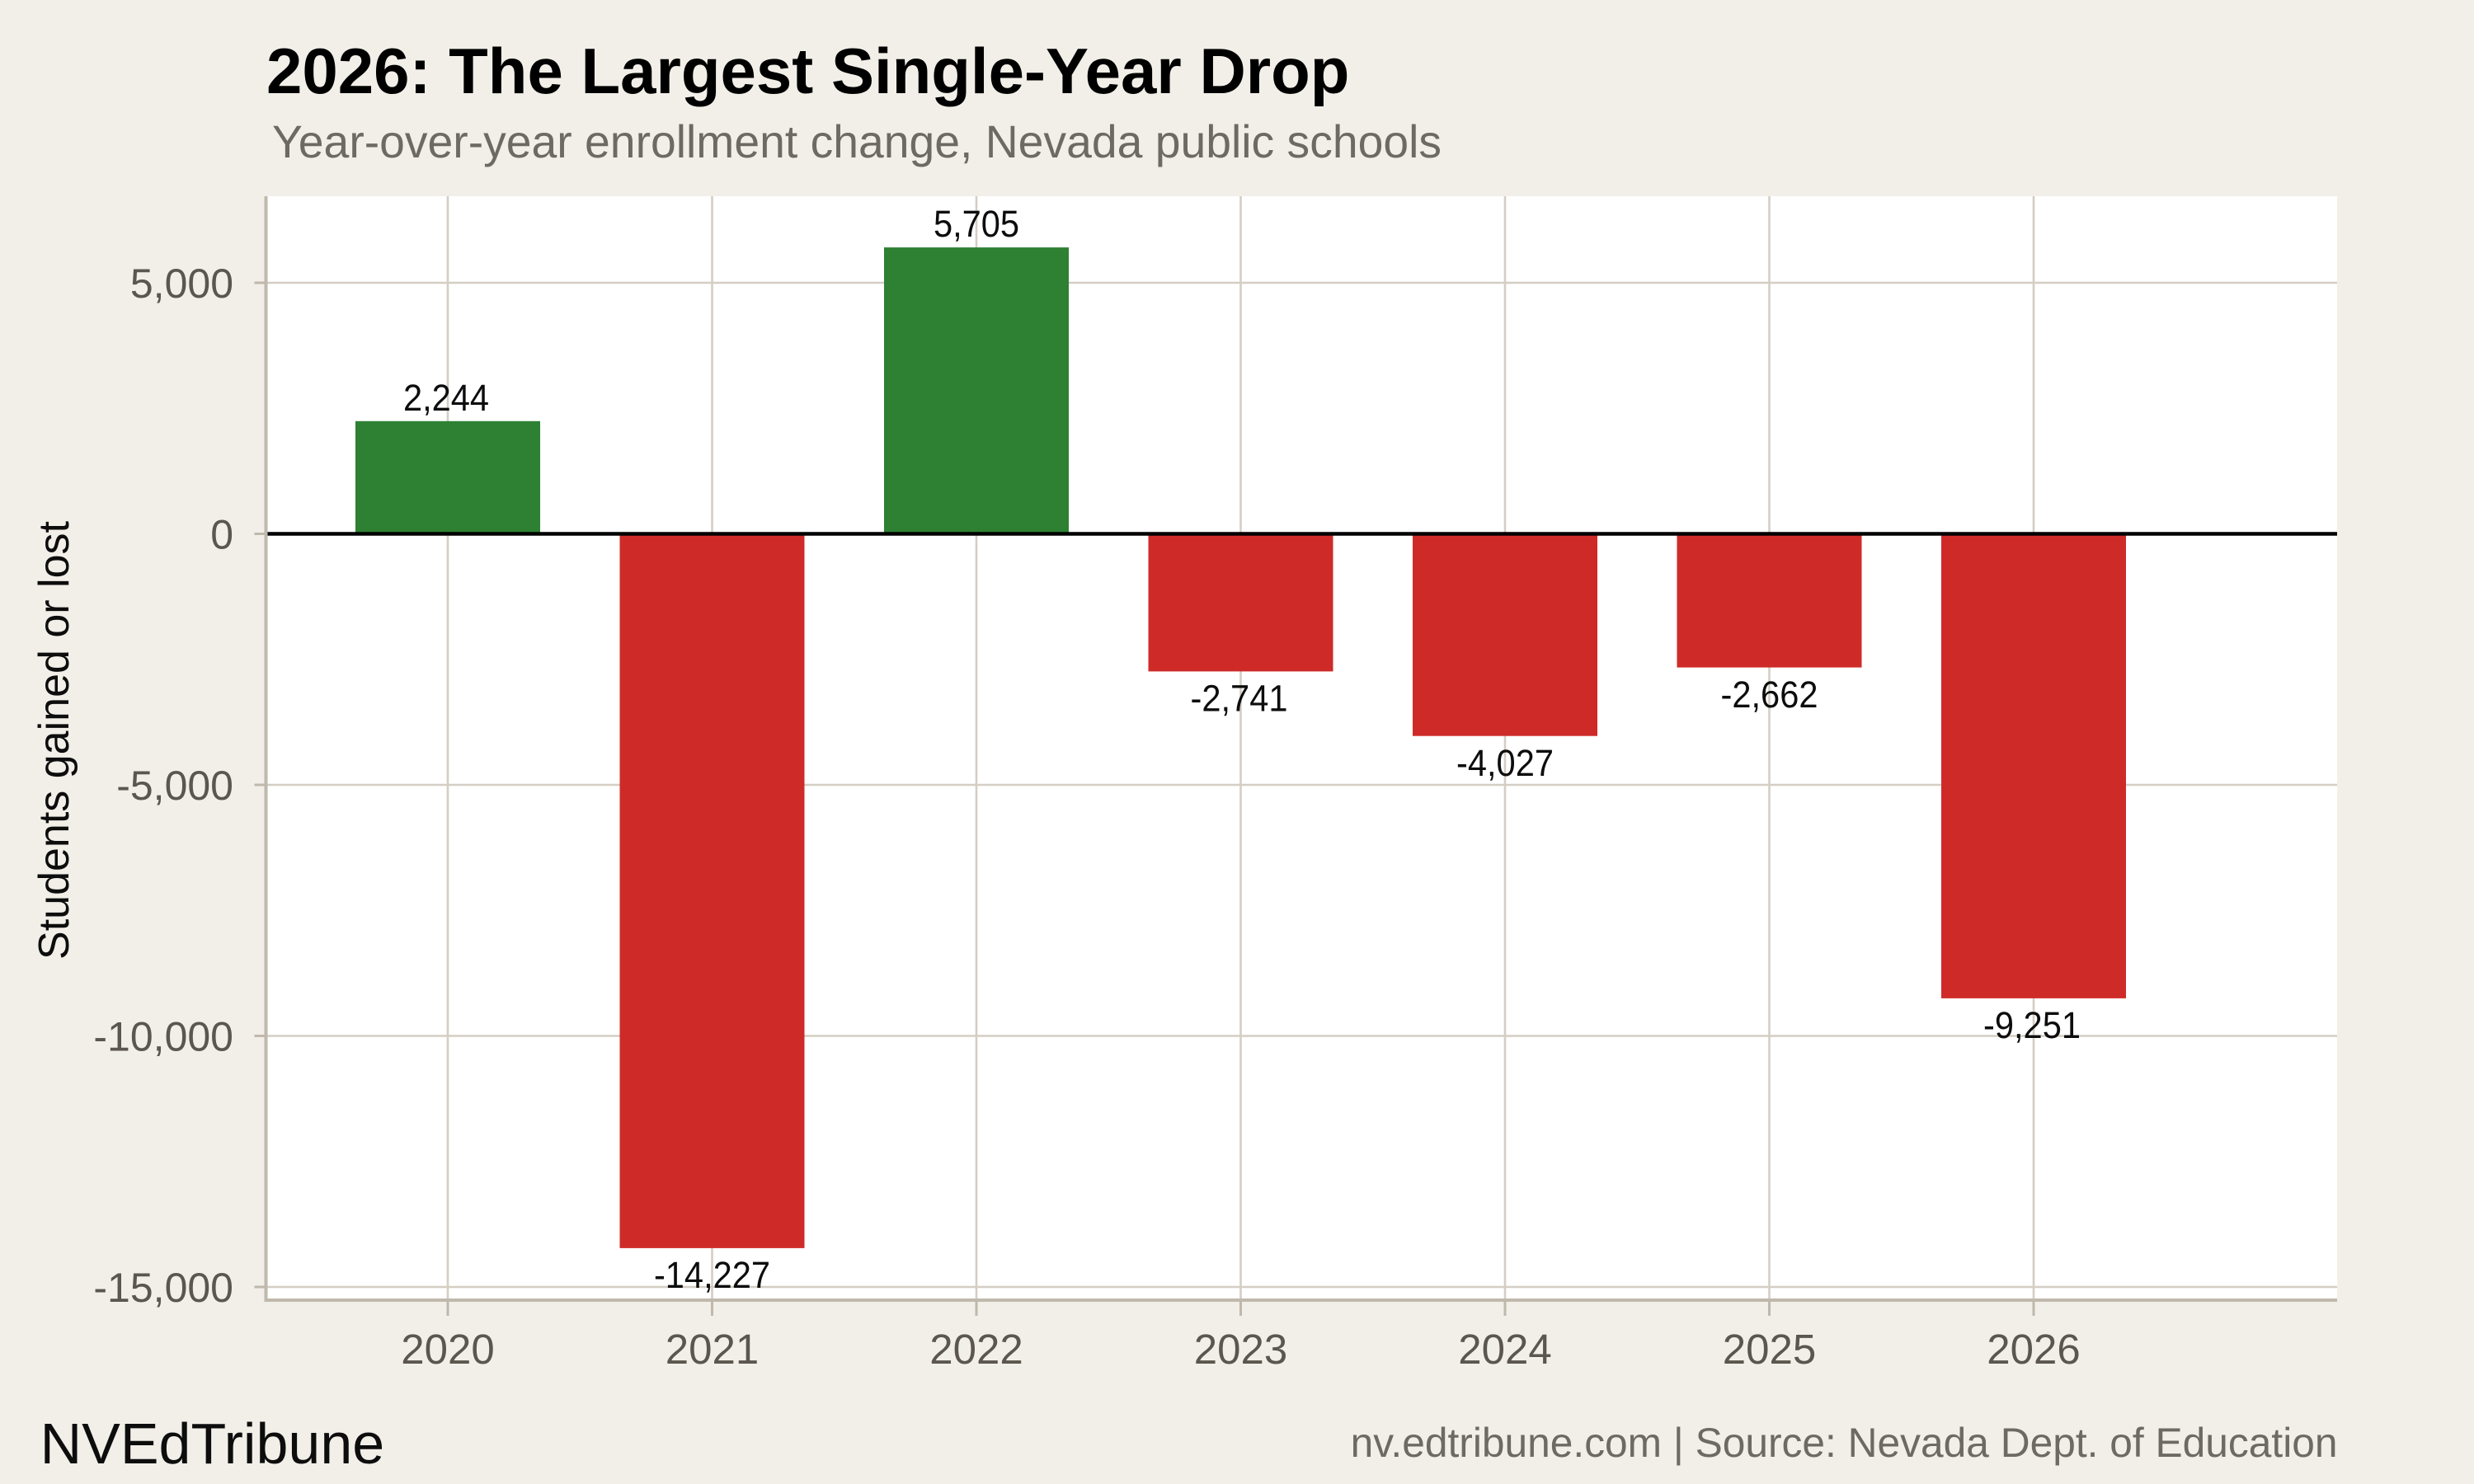 The image size is (2474, 1484). Describe the element at coordinates (163, 1288) in the screenshot. I see `svg-text: -15,000` at that location.